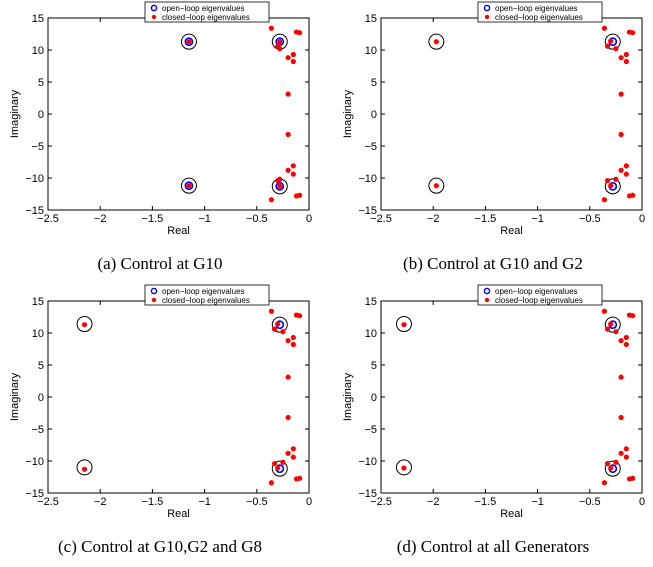  I want to click on y-tick-label: −15, so click(34, 494).